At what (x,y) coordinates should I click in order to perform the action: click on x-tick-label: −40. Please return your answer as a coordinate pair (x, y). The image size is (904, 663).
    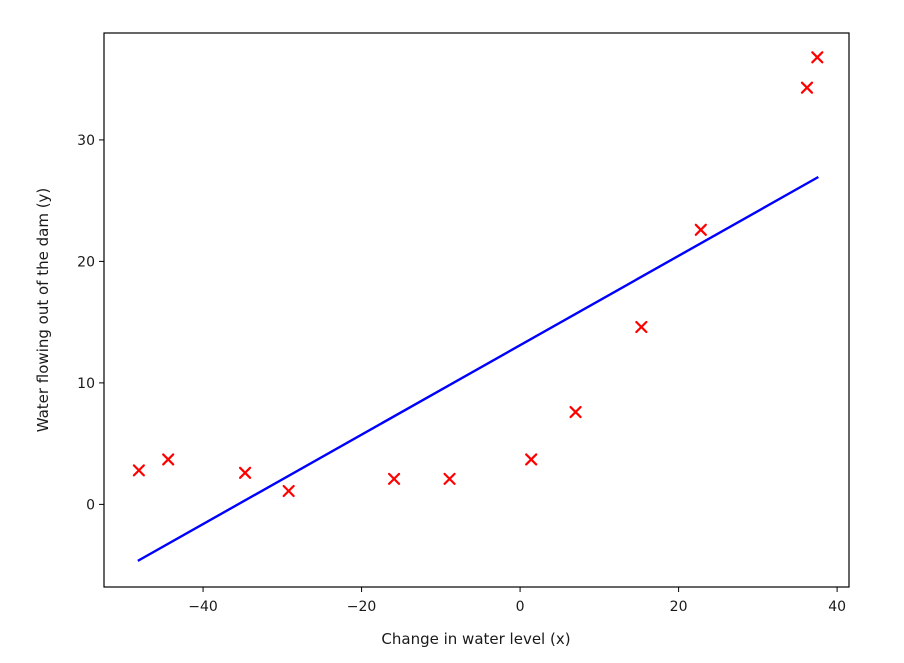
    Looking at the image, I should click on (203, 607).